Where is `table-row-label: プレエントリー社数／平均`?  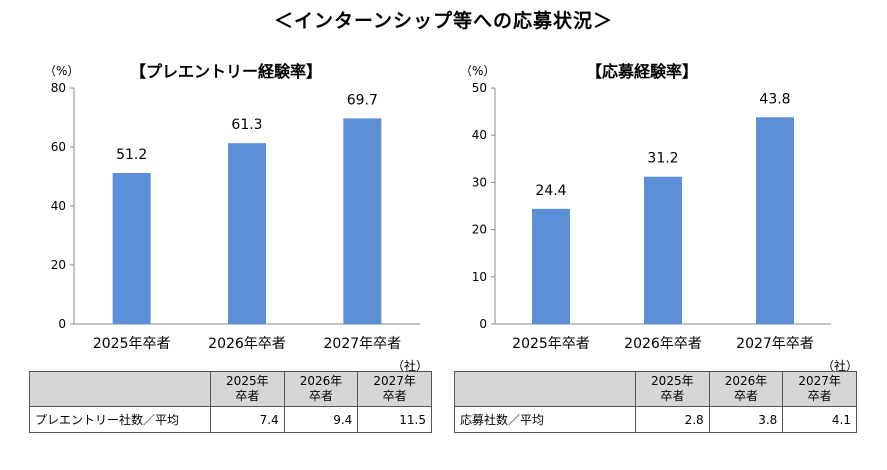 table-row-label: プレエントリー社数／平均 is located at coordinates (120, 419).